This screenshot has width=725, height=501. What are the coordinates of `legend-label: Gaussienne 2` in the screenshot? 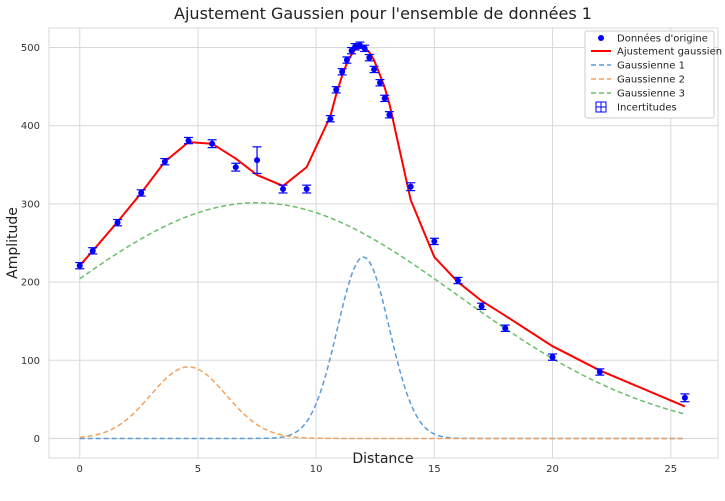 It's located at (651, 80).